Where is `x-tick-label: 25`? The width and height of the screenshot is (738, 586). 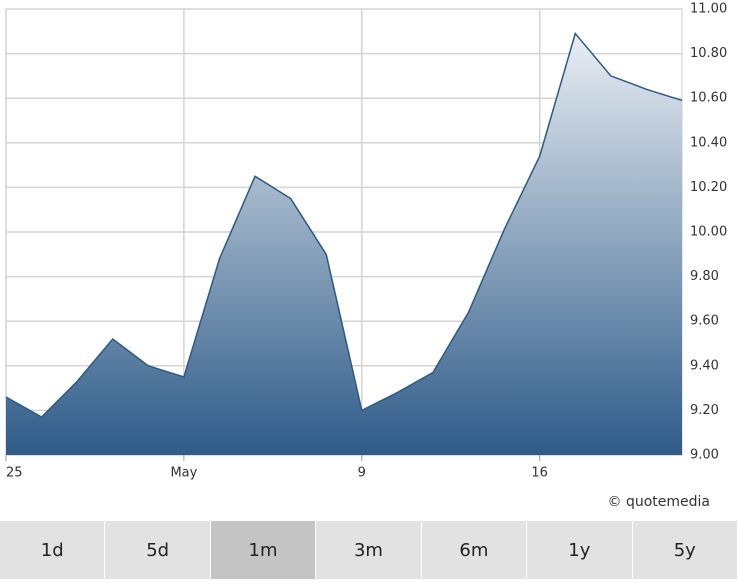
x-tick-label: 25 is located at coordinates (14, 473).